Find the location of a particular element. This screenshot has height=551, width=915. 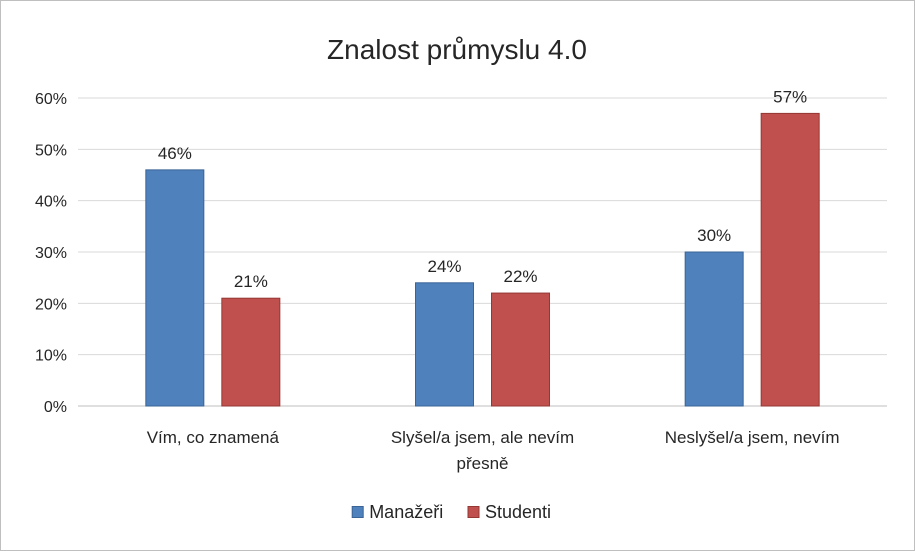

chart-title: Znalost průmyslu 4.0 is located at coordinates (457, 49).